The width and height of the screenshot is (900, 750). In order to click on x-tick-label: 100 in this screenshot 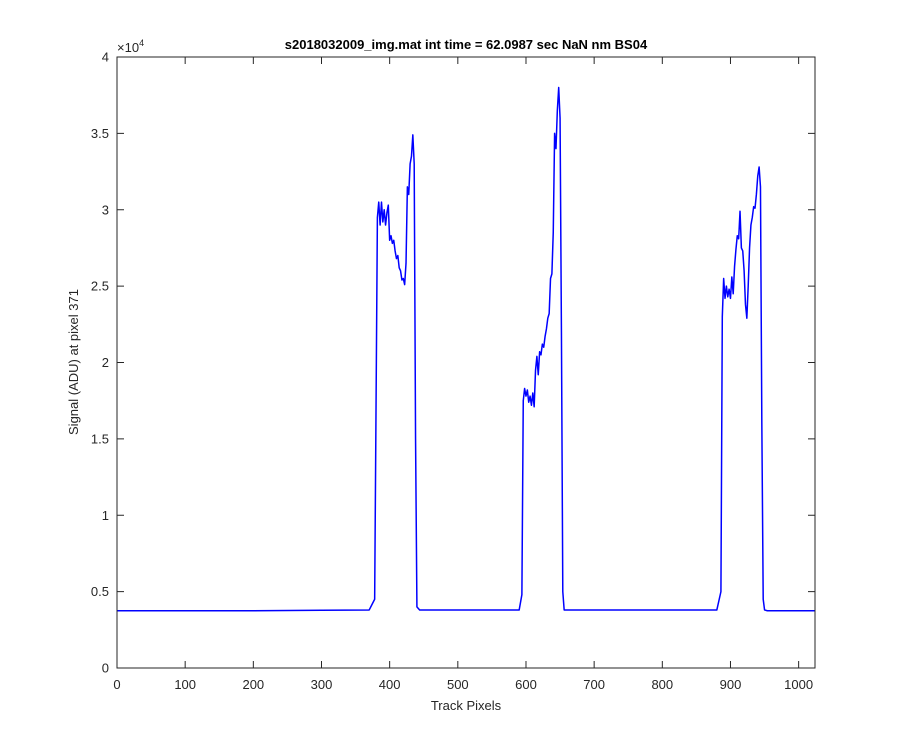, I will do `click(185, 684)`.